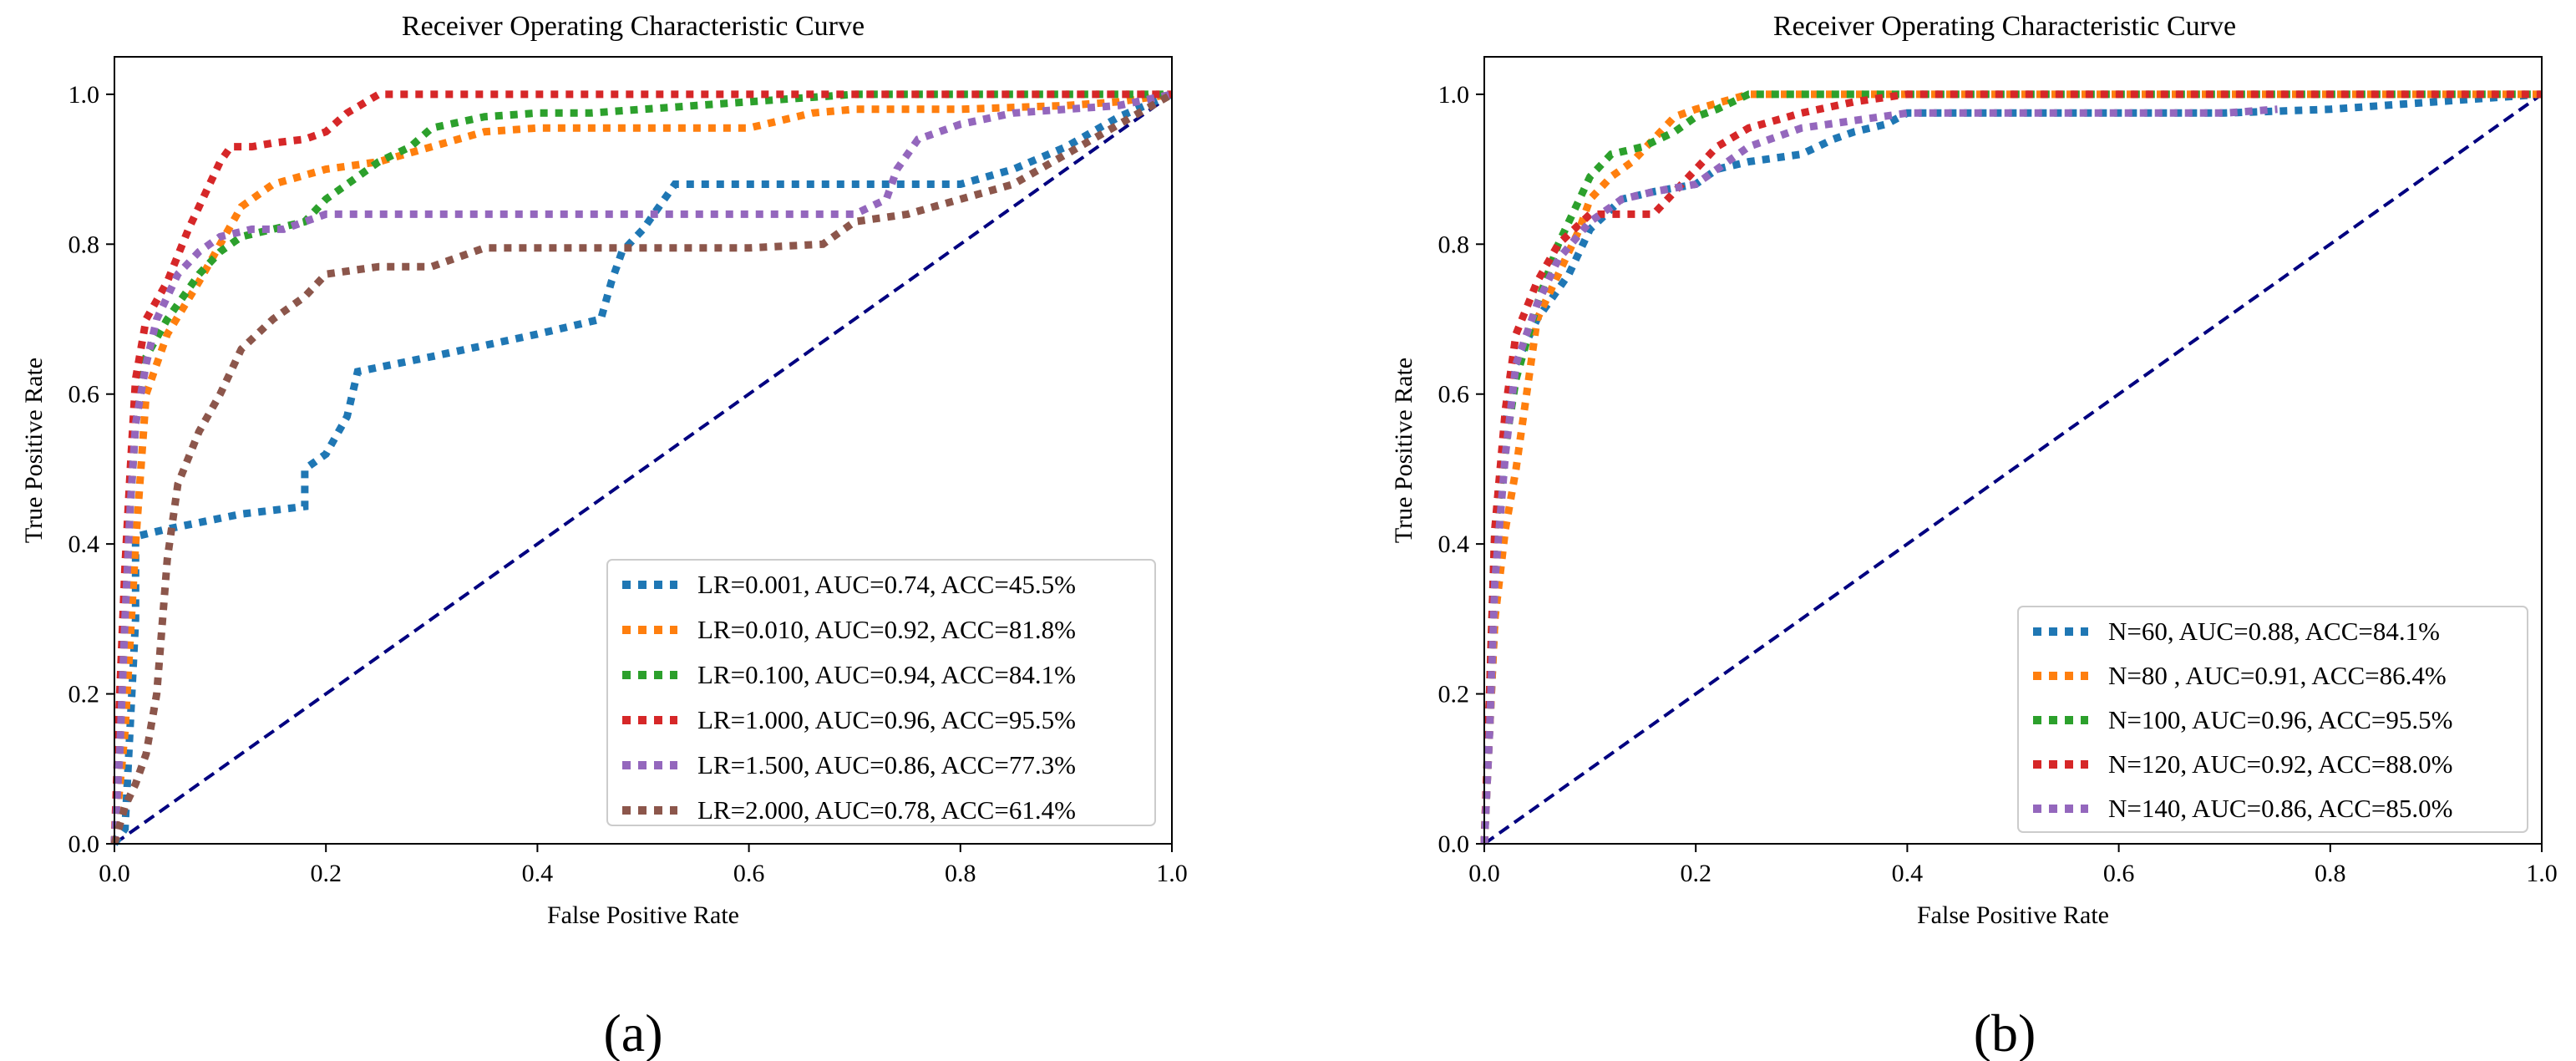 Image resolution: width=2576 pixels, height=1061 pixels. What do you see at coordinates (886, 764) in the screenshot?
I see `legend-label: LR=1.500, AUC=0.86, ACC=77.3%` at bounding box center [886, 764].